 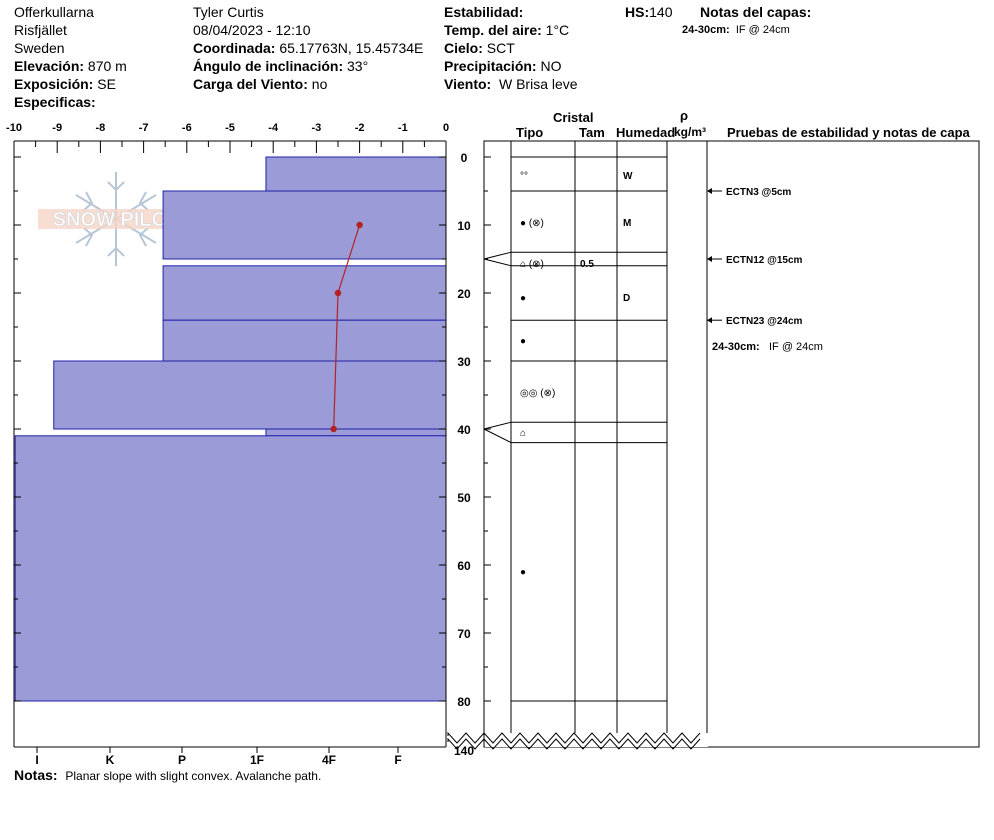 I want to click on stability-label: Estabilidad:, so click(x=484, y=12).